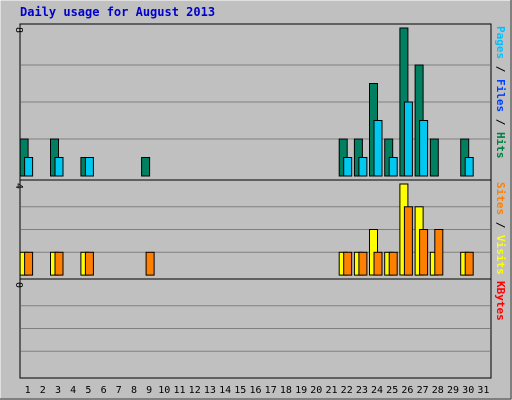  Describe the element at coordinates (316, 390) in the screenshot. I see `x-tick-label-20: 20` at that location.